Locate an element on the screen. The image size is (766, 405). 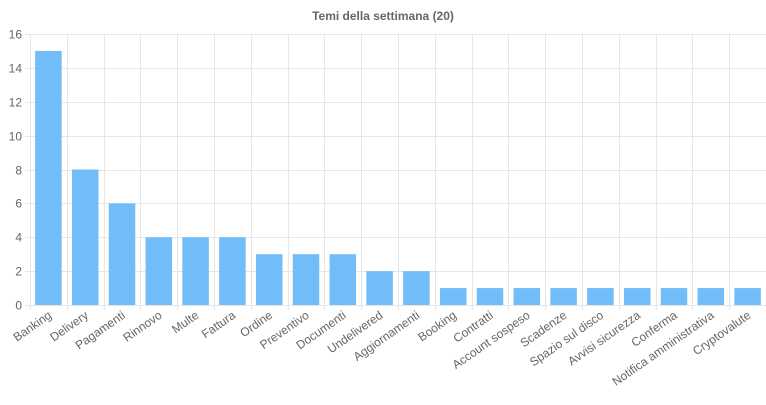
x-tick-label: Banking is located at coordinates (33, 326).